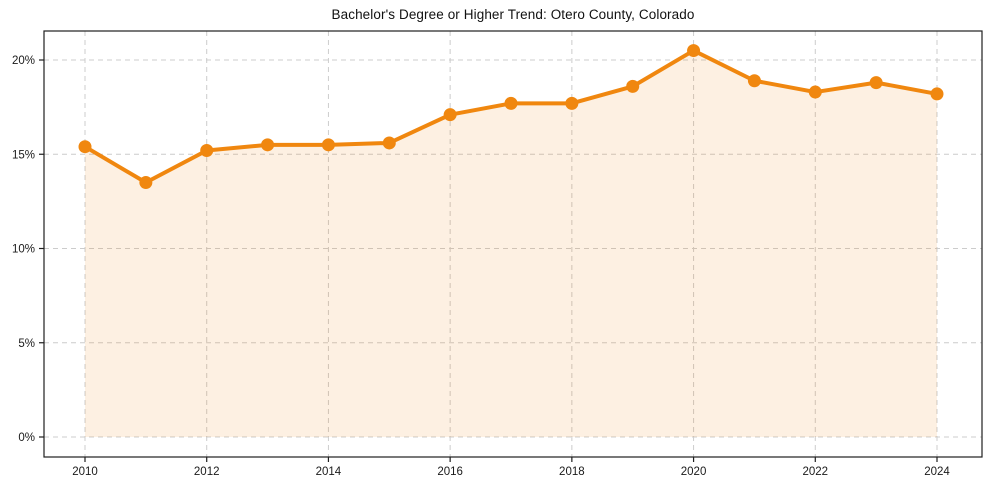  Describe the element at coordinates (450, 472) in the screenshot. I see `x-tick-label: 2016` at that location.